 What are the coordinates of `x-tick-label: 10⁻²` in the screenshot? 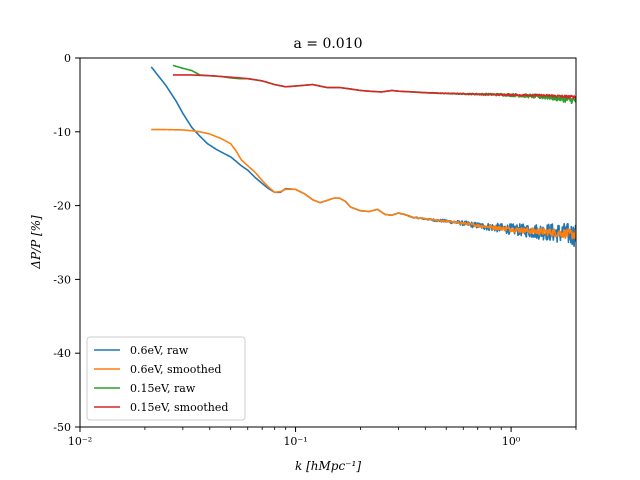 It's located at (80, 441).